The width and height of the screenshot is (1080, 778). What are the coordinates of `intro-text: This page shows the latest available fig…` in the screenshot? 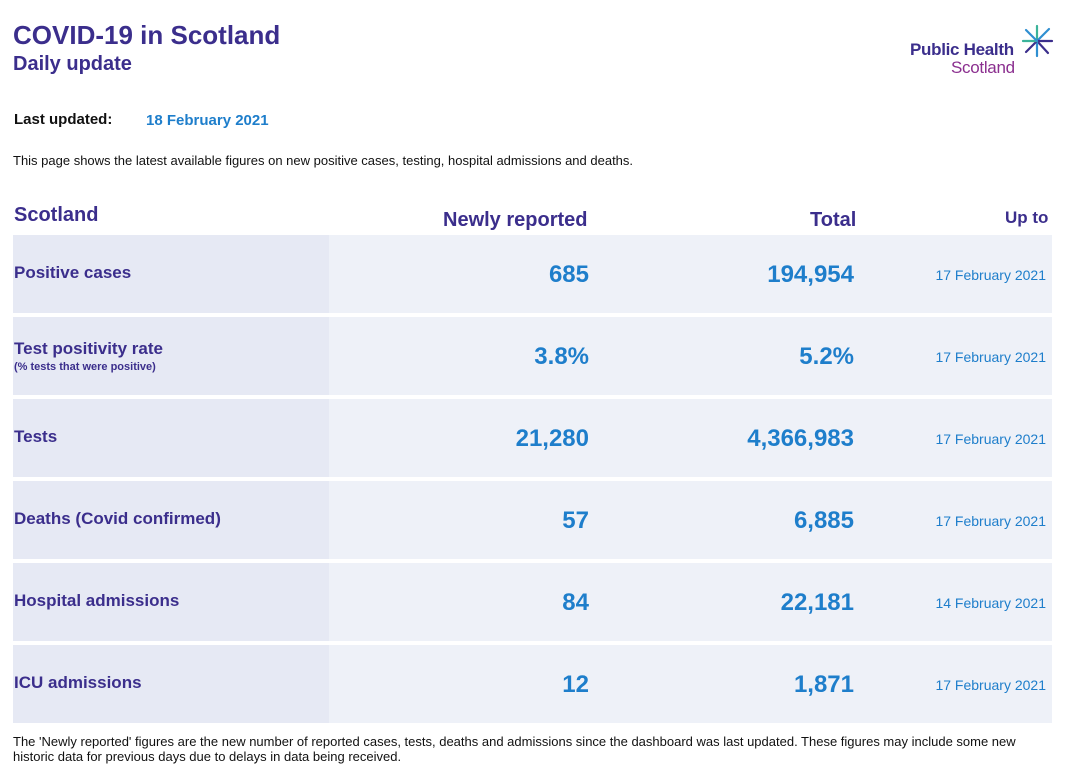 It's located at (323, 160).